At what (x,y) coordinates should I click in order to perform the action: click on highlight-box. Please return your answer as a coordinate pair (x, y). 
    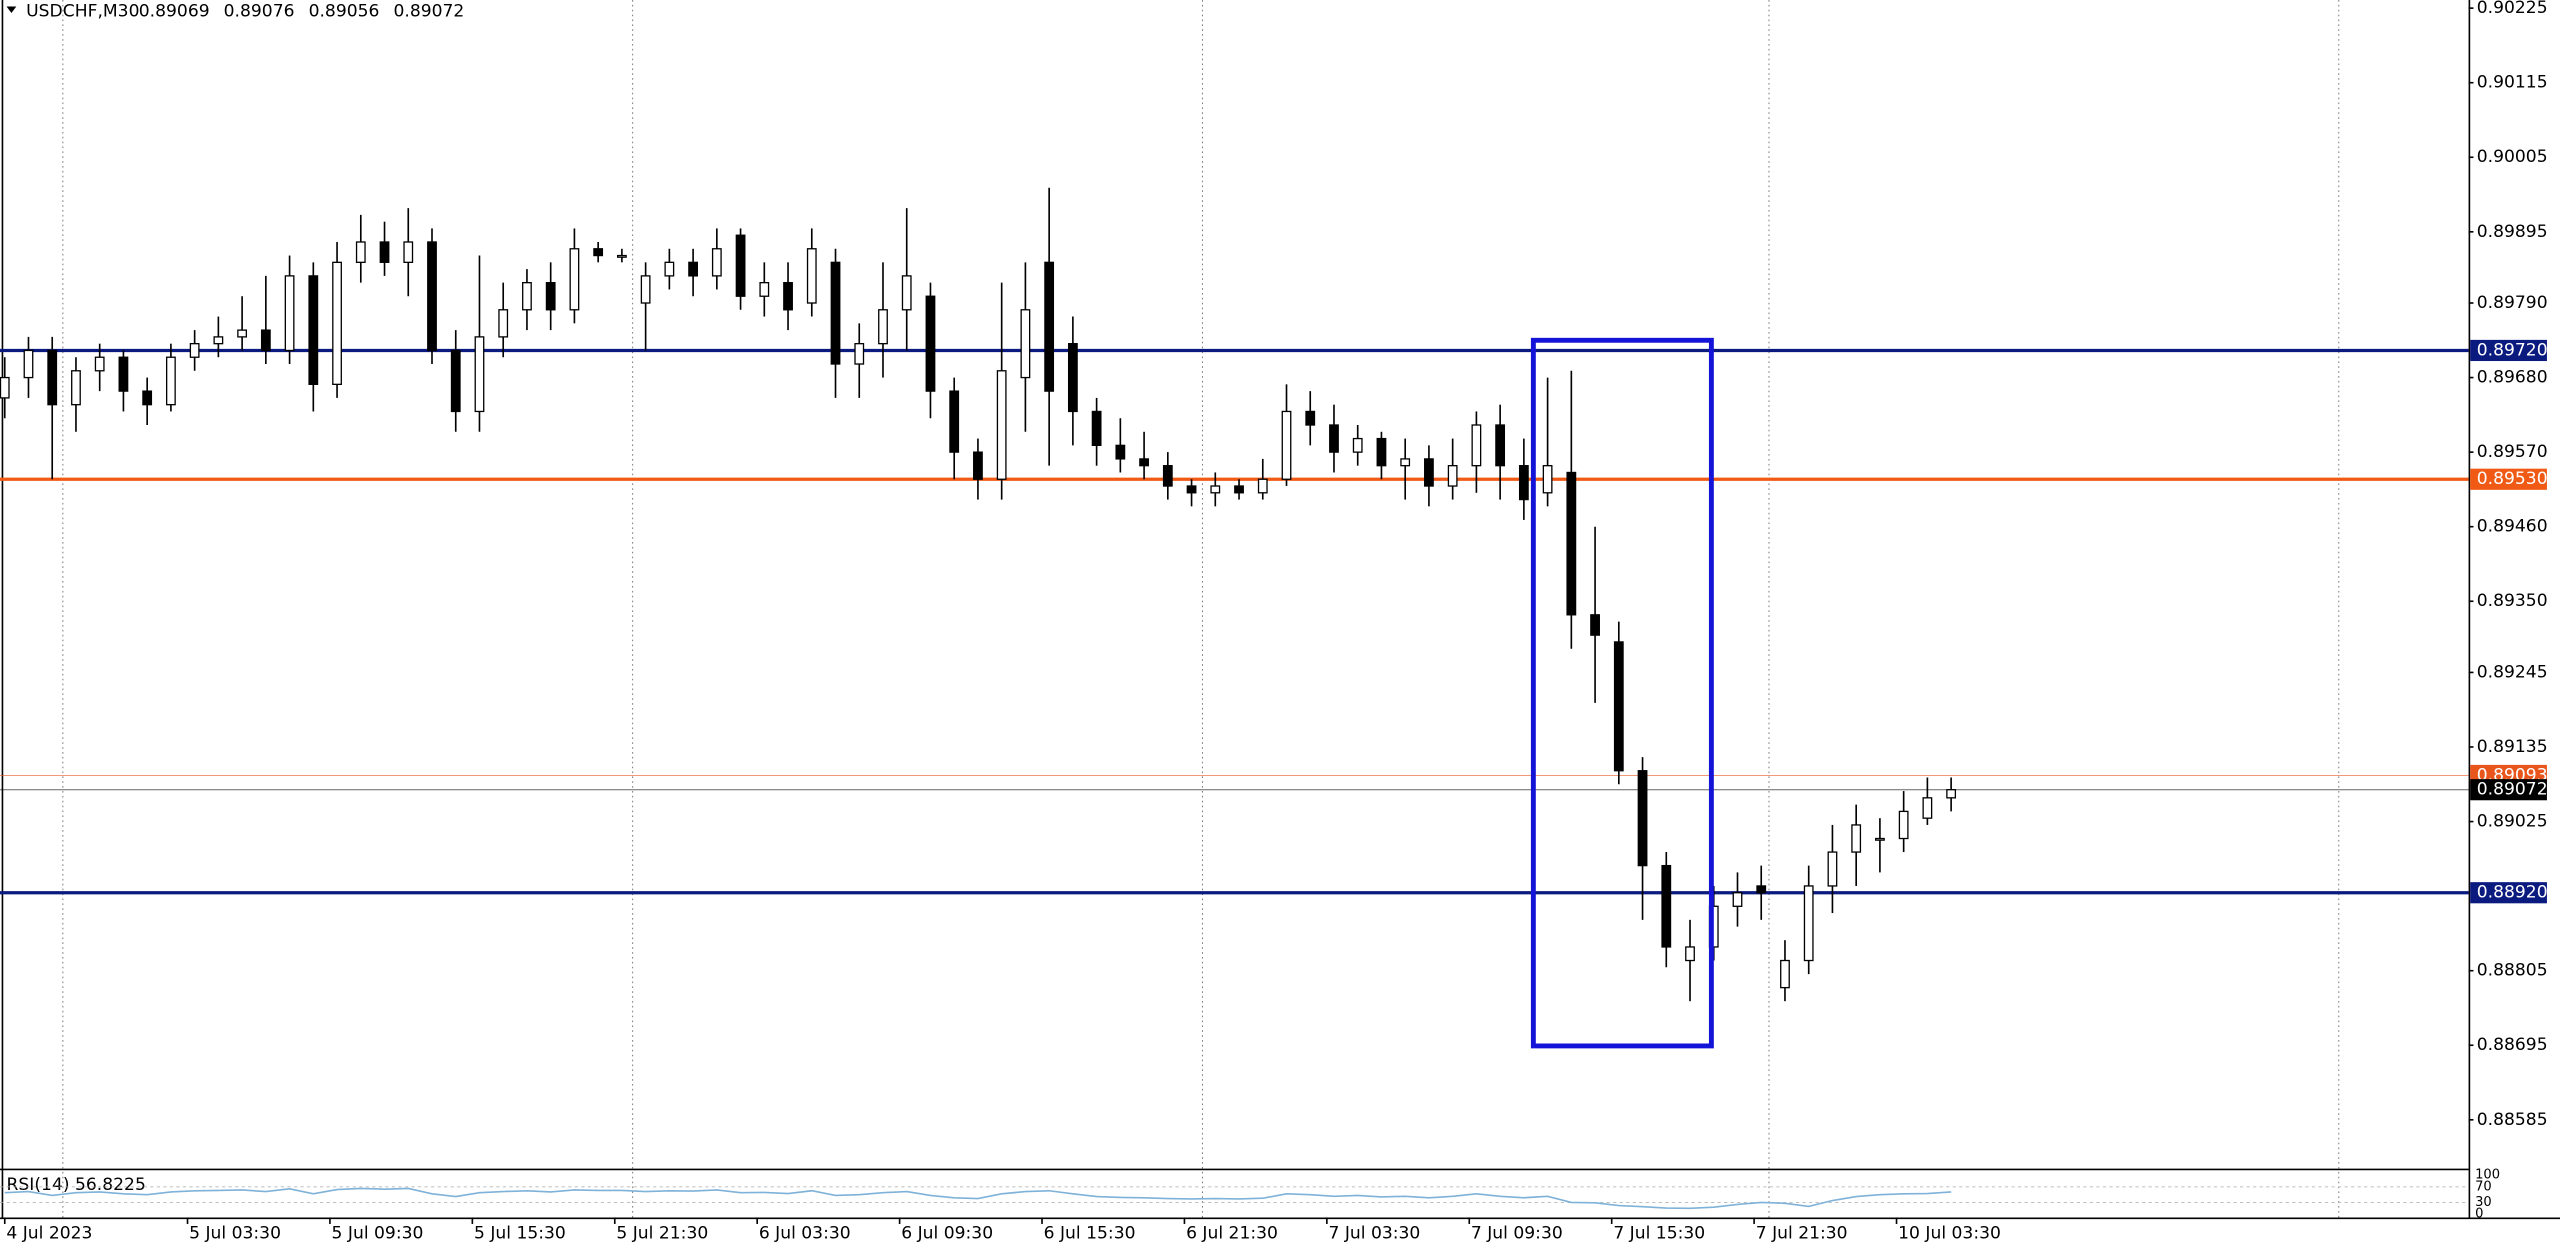
    Looking at the image, I should click on (1622, 693).